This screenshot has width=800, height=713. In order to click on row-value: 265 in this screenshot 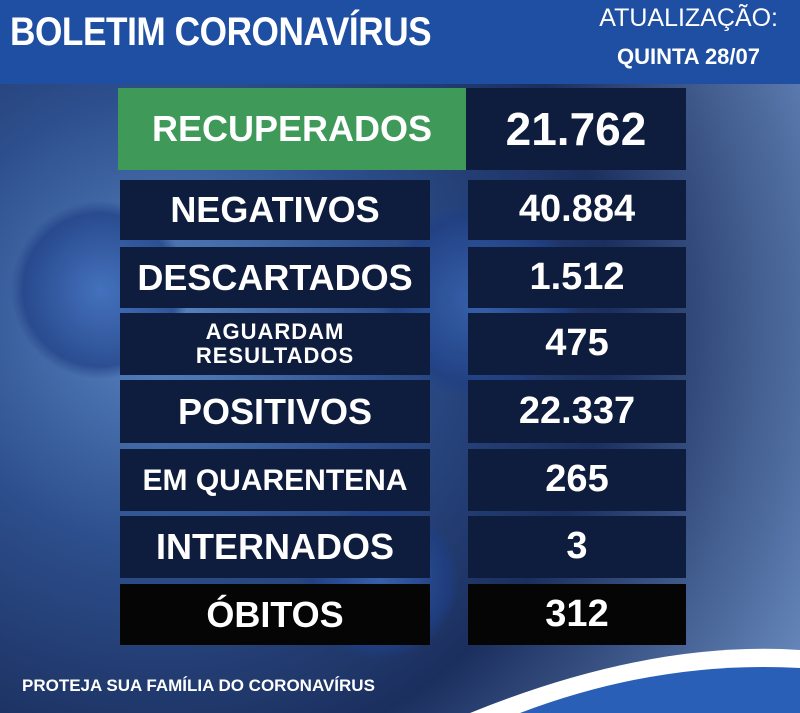, I will do `click(577, 480)`.